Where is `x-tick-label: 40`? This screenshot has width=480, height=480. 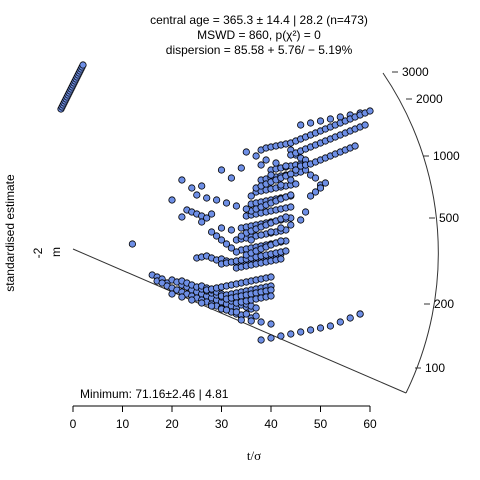
x-tick-label: 40 is located at coordinates (271, 424).